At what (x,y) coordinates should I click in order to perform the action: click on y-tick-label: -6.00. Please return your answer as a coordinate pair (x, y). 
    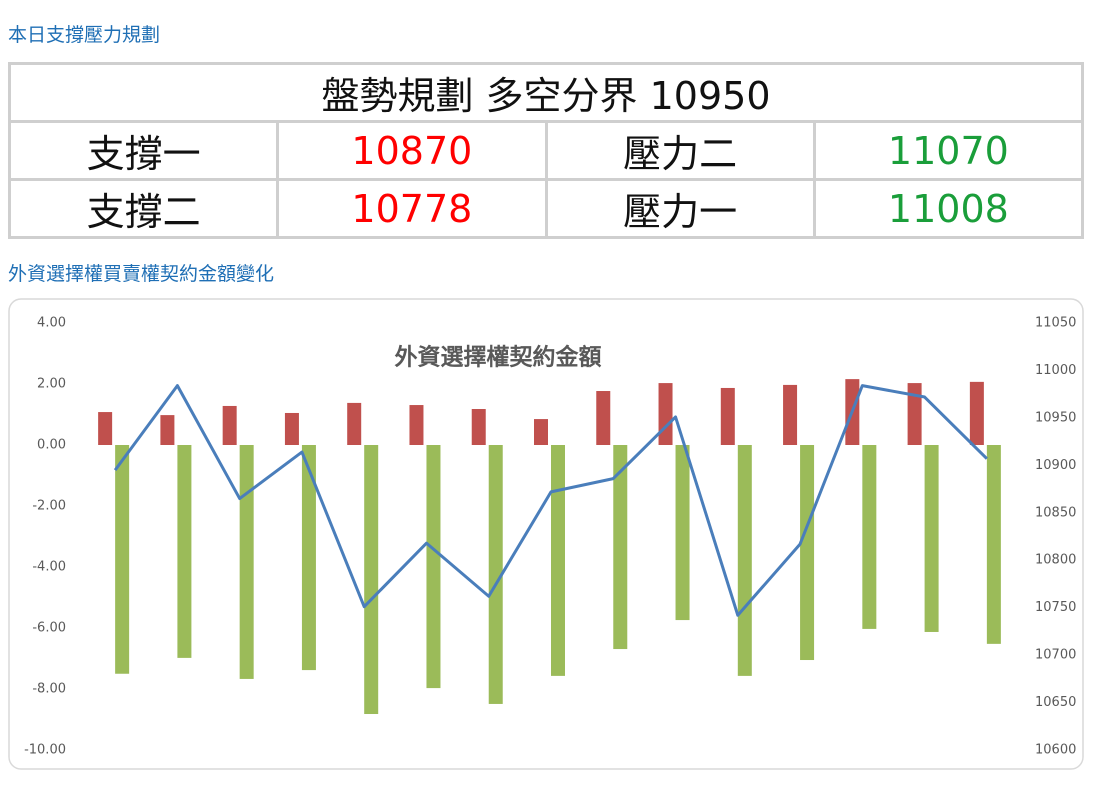
    Looking at the image, I should click on (49, 628).